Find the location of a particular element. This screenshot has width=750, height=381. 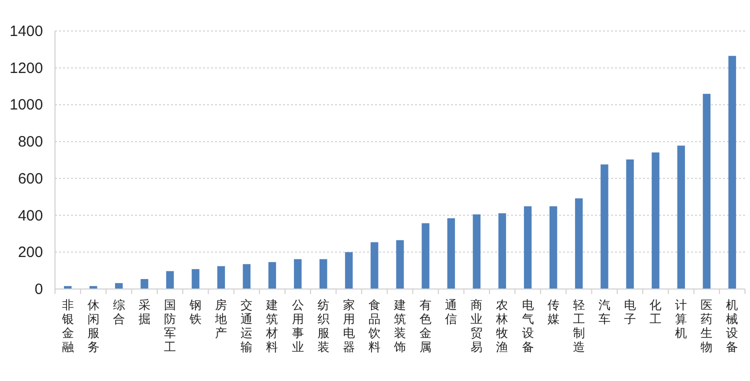

x-tick-label: 综合 is located at coordinates (118, 312).